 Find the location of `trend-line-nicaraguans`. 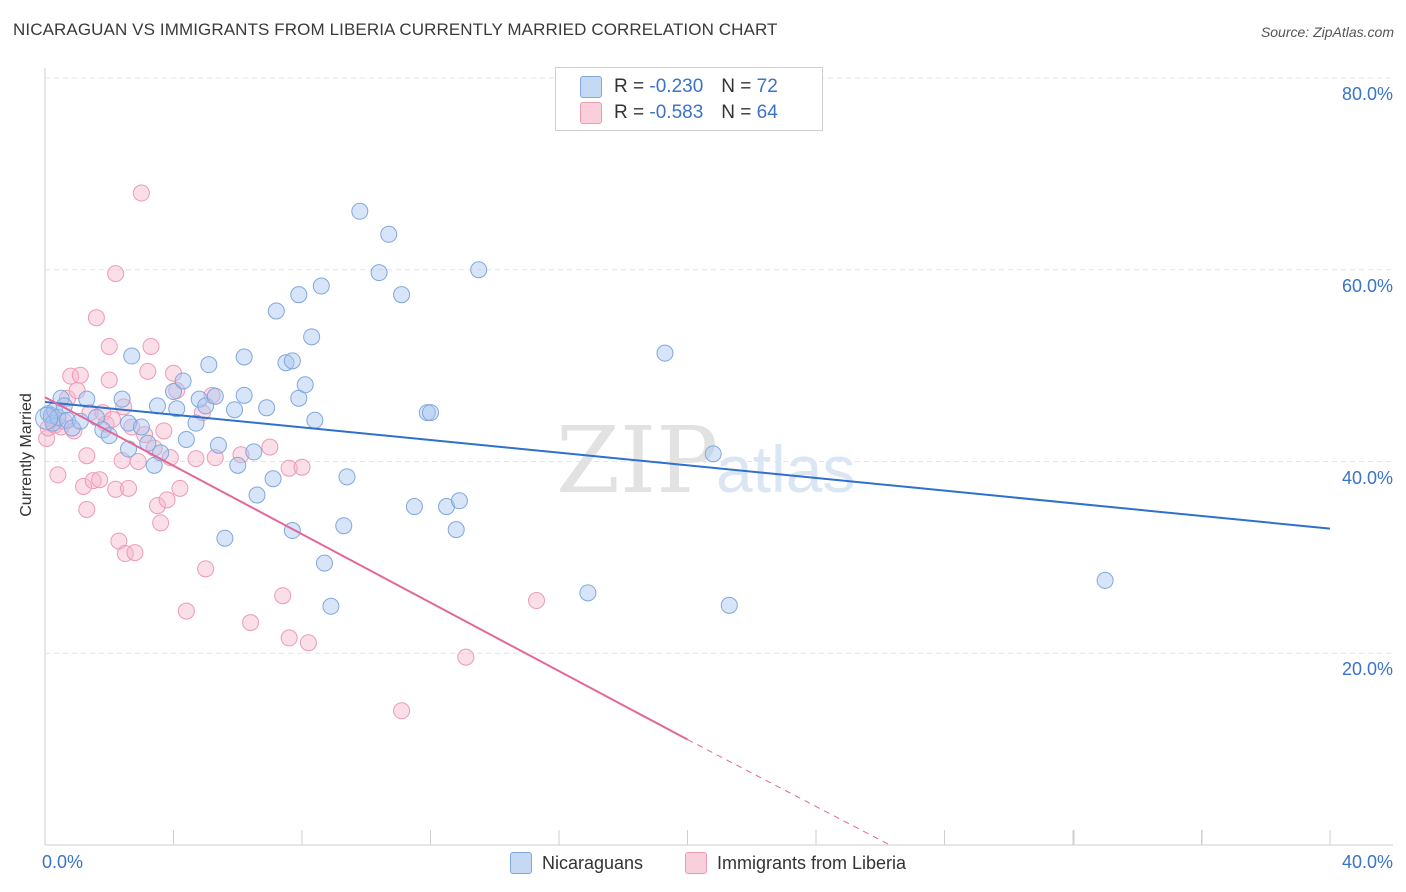

trend-line-nicaraguans is located at coordinates (687, 465).